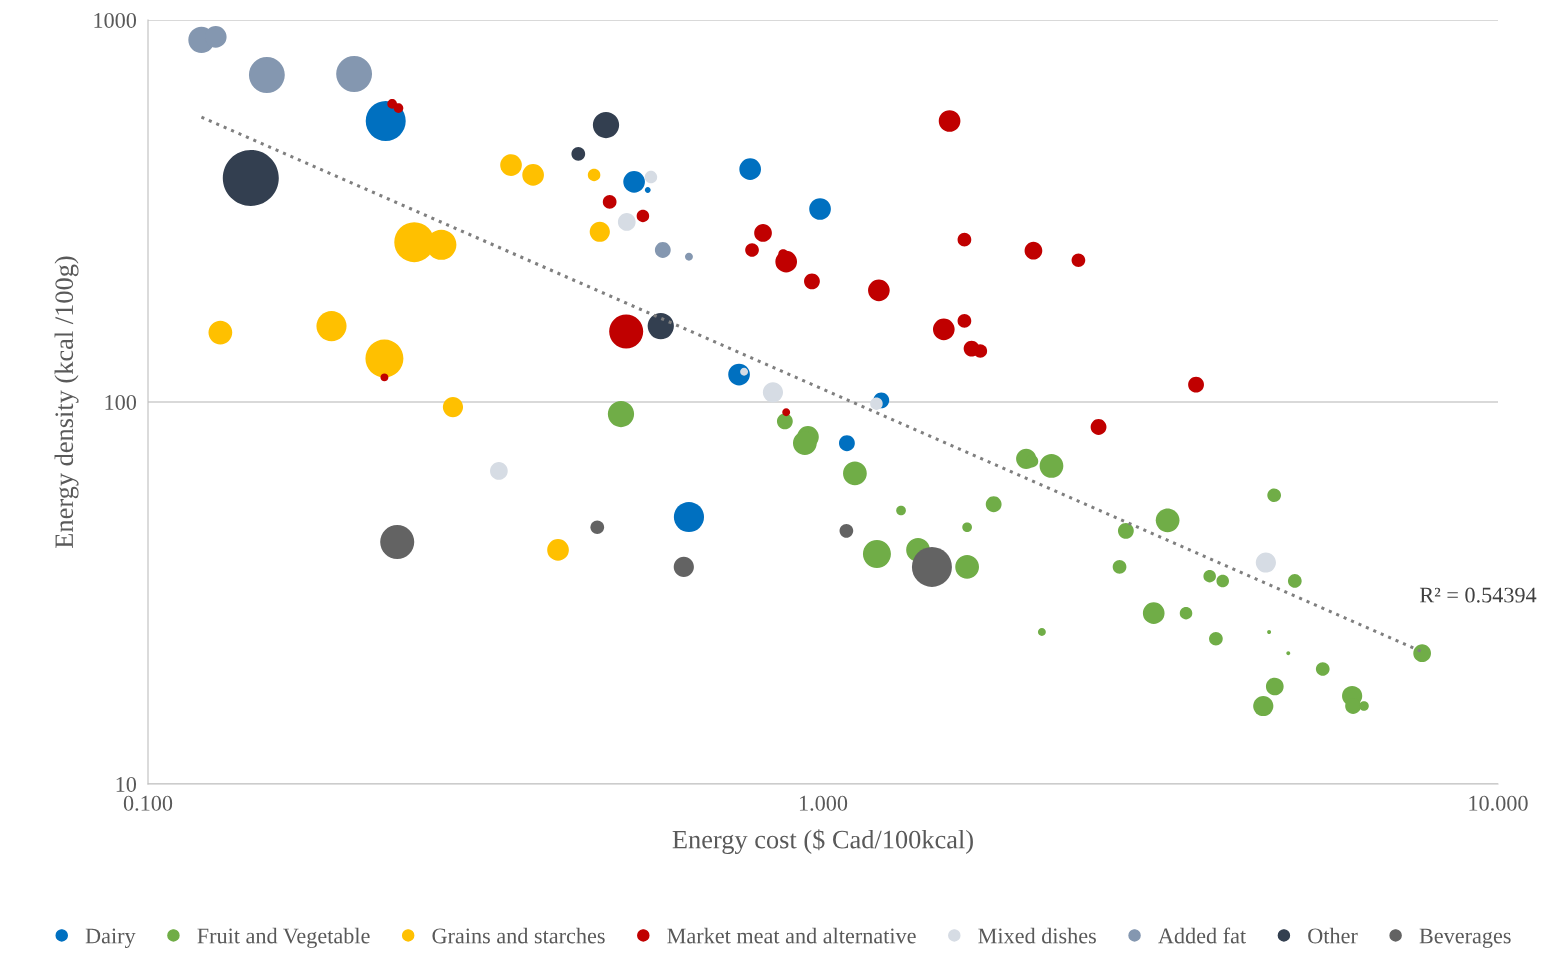 Image resolution: width=1551 pixels, height=968 pixels. Describe the element at coordinates (1498, 803) in the screenshot. I see `x-tick-label: 10.000` at that location.